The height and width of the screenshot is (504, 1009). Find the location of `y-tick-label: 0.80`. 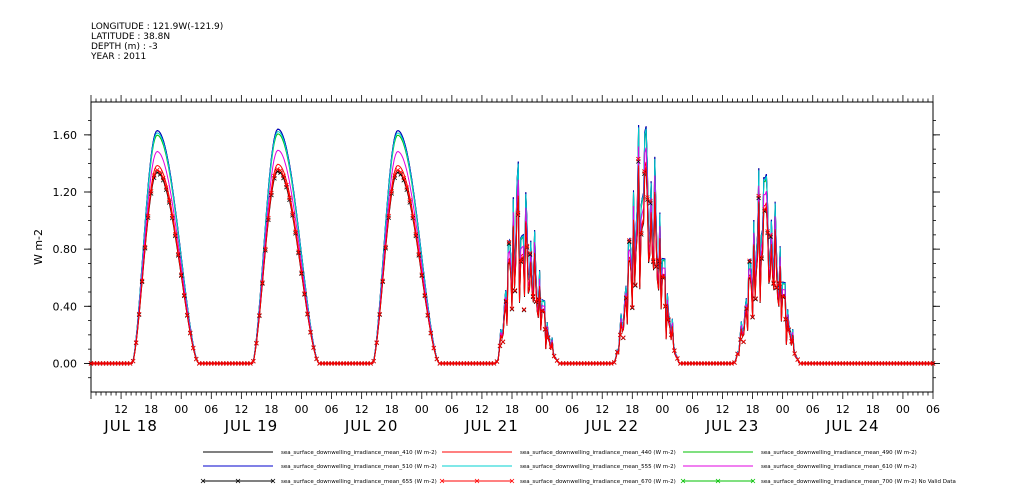

y-tick-label: 0.80 is located at coordinates (65, 249).